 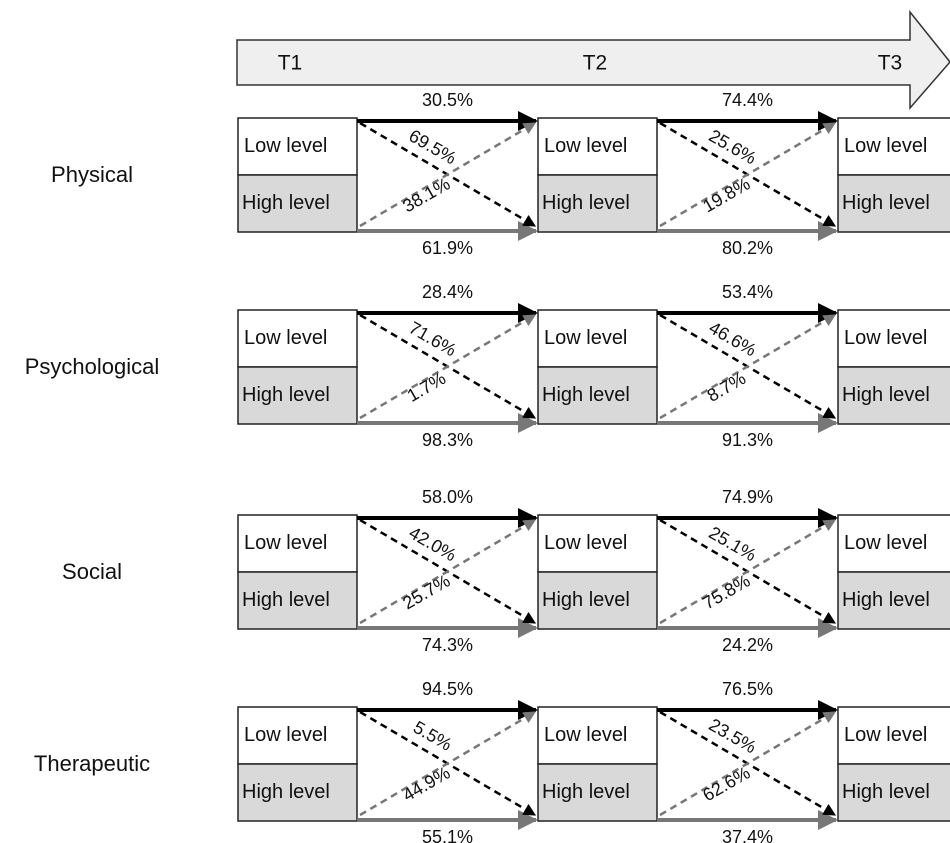 I want to click on stay-low-label: 74.9%, so click(x=747, y=497).